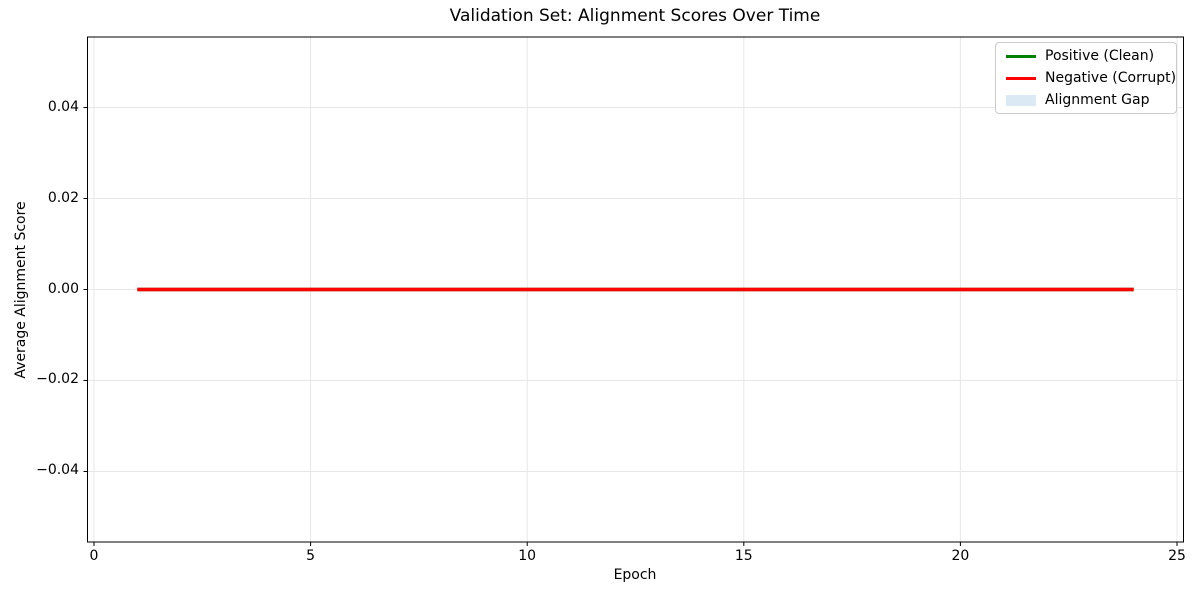  I want to click on legend-item-positive-clean: Positive (Clean), so click(1086, 56).